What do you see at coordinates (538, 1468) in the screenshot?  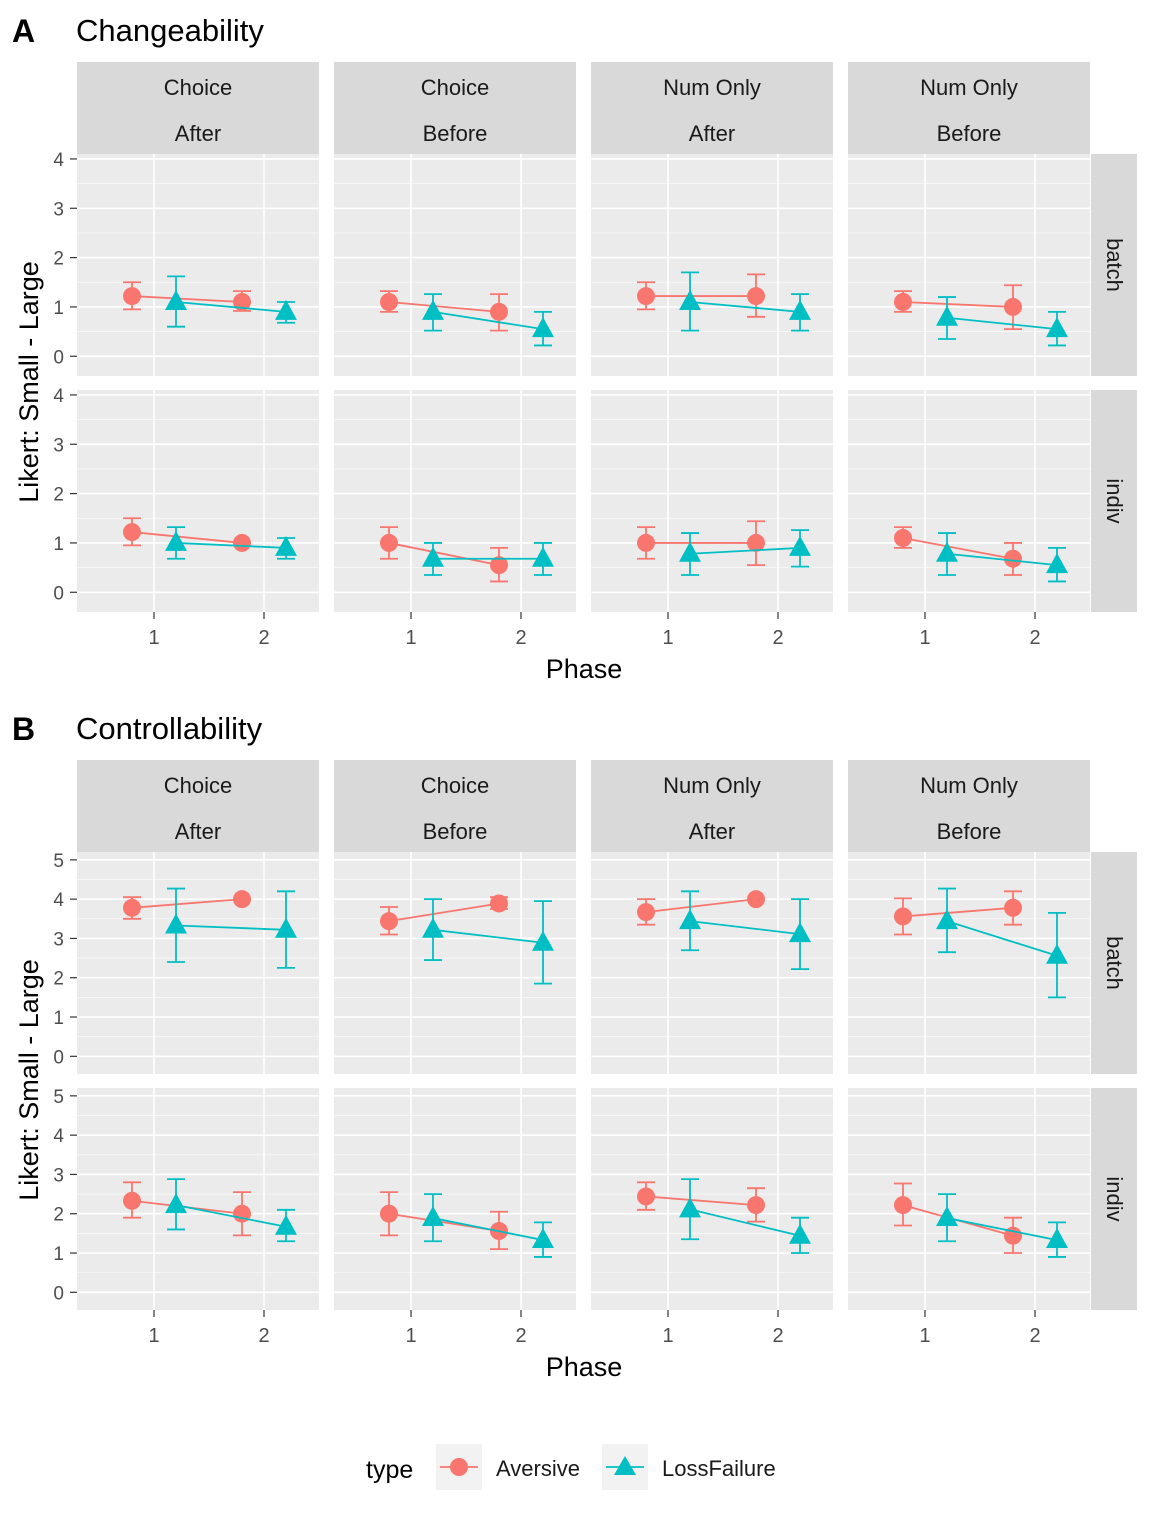 I see `legend-label-aversive: Aversive` at bounding box center [538, 1468].